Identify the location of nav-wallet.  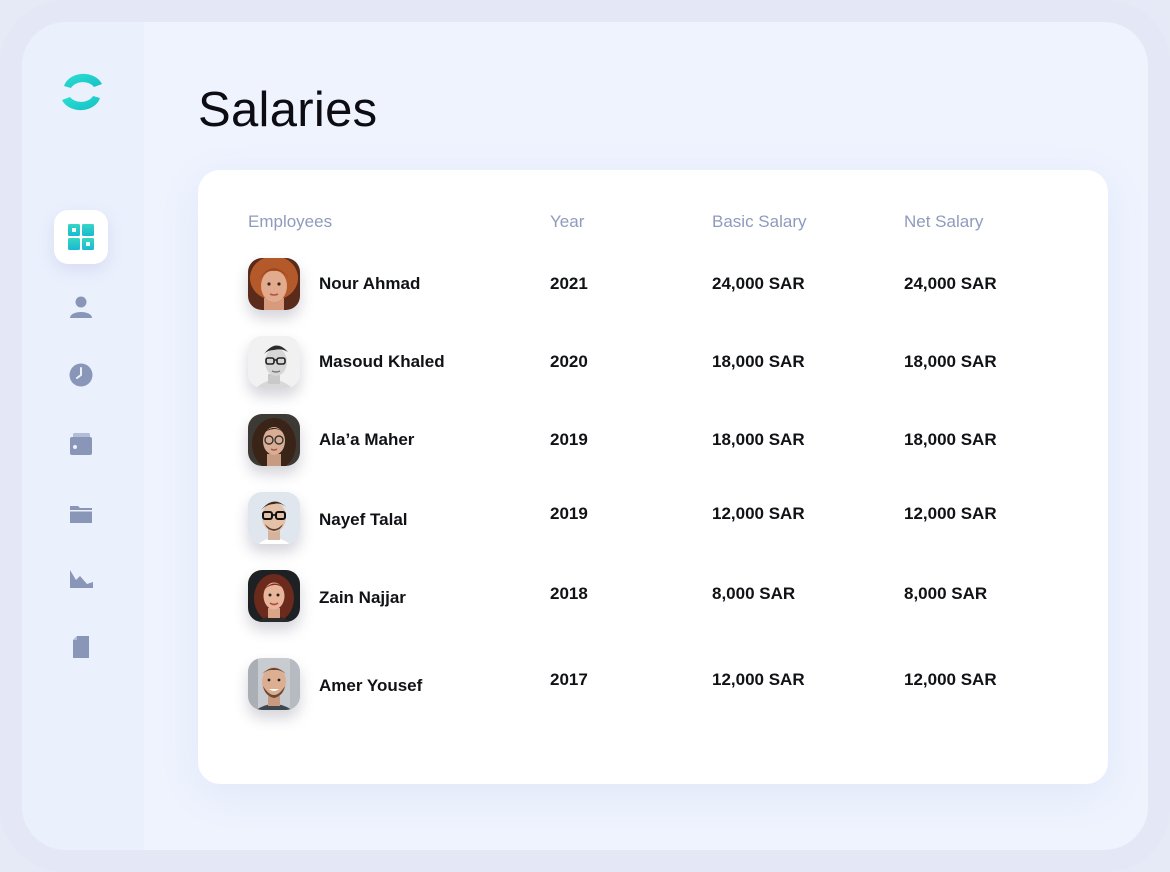
(81, 444).